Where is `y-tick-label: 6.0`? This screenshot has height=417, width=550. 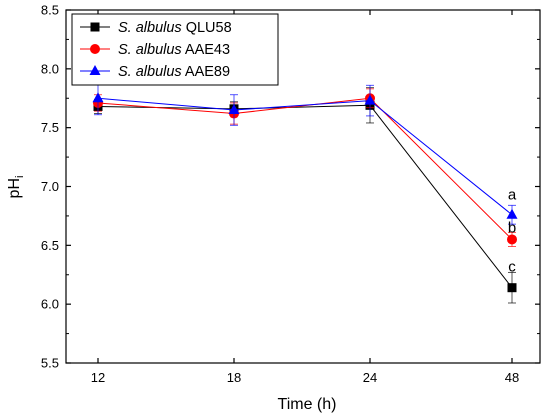 y-tick-label: 6.0 is located at coordinates (50, 304).